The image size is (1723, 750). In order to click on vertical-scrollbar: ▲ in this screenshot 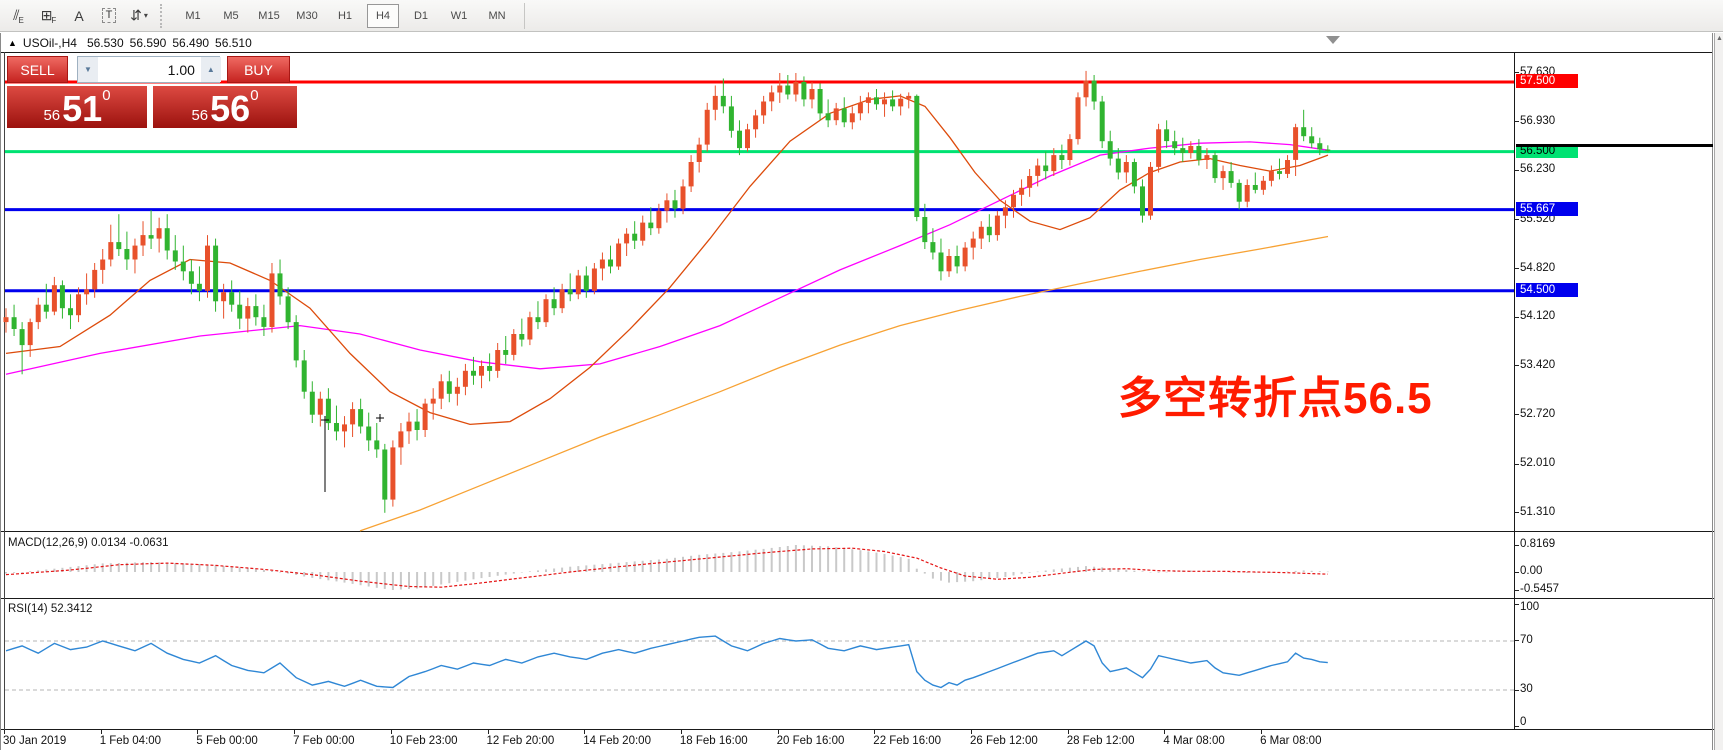, I will do `click(1718, 391)`.